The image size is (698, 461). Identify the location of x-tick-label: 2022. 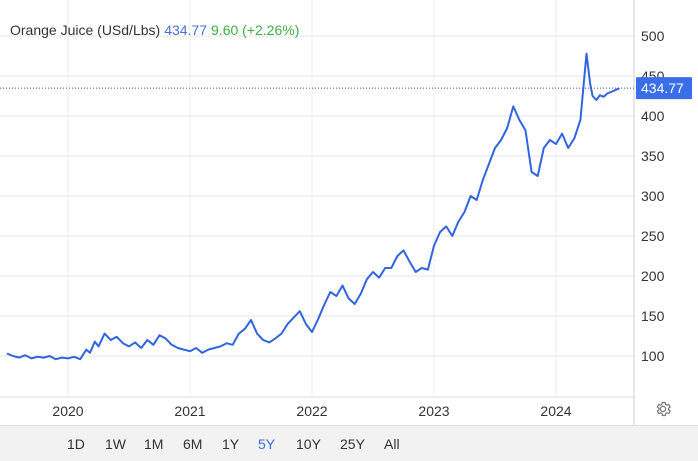
(311, 411).